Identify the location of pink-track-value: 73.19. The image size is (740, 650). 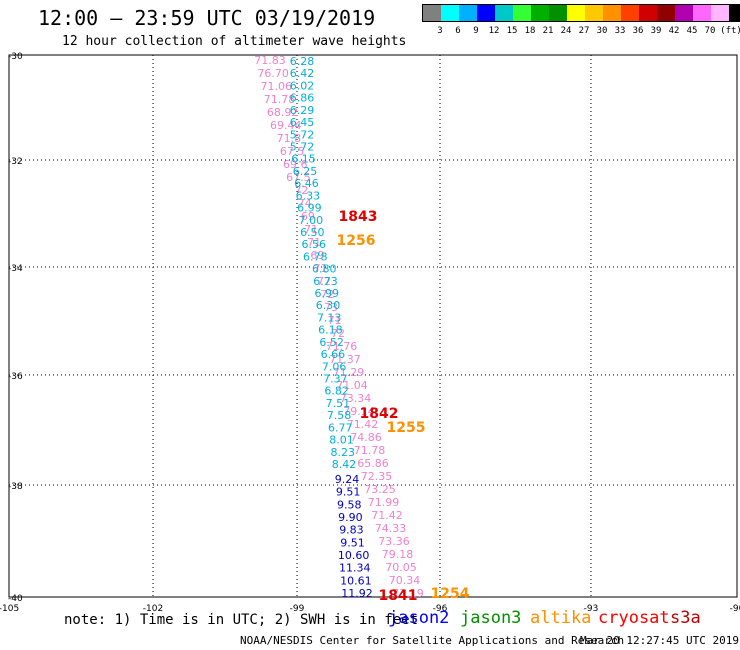
(408, 593).